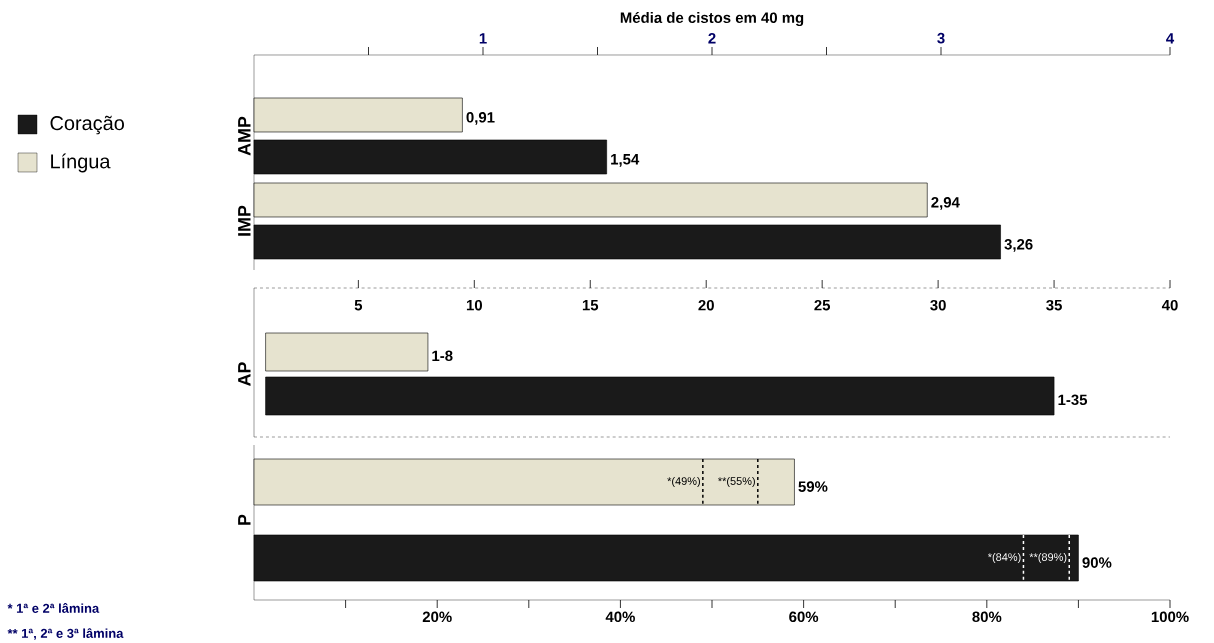  I want to click on y-tick-label: AP, so click(244, 374).